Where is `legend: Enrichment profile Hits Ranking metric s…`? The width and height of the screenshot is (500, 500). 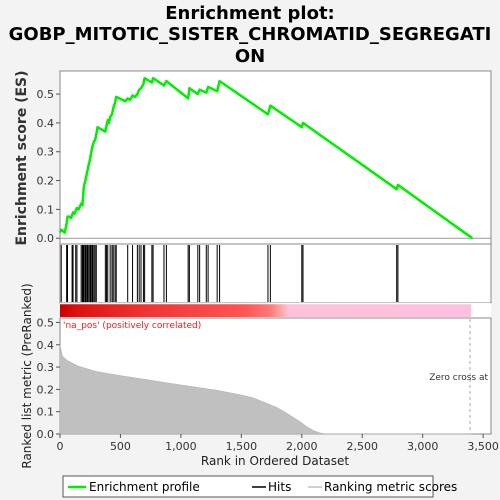
legend: Enrichment profile Hits Ranking metric s… is located at coordinates (259, 486).